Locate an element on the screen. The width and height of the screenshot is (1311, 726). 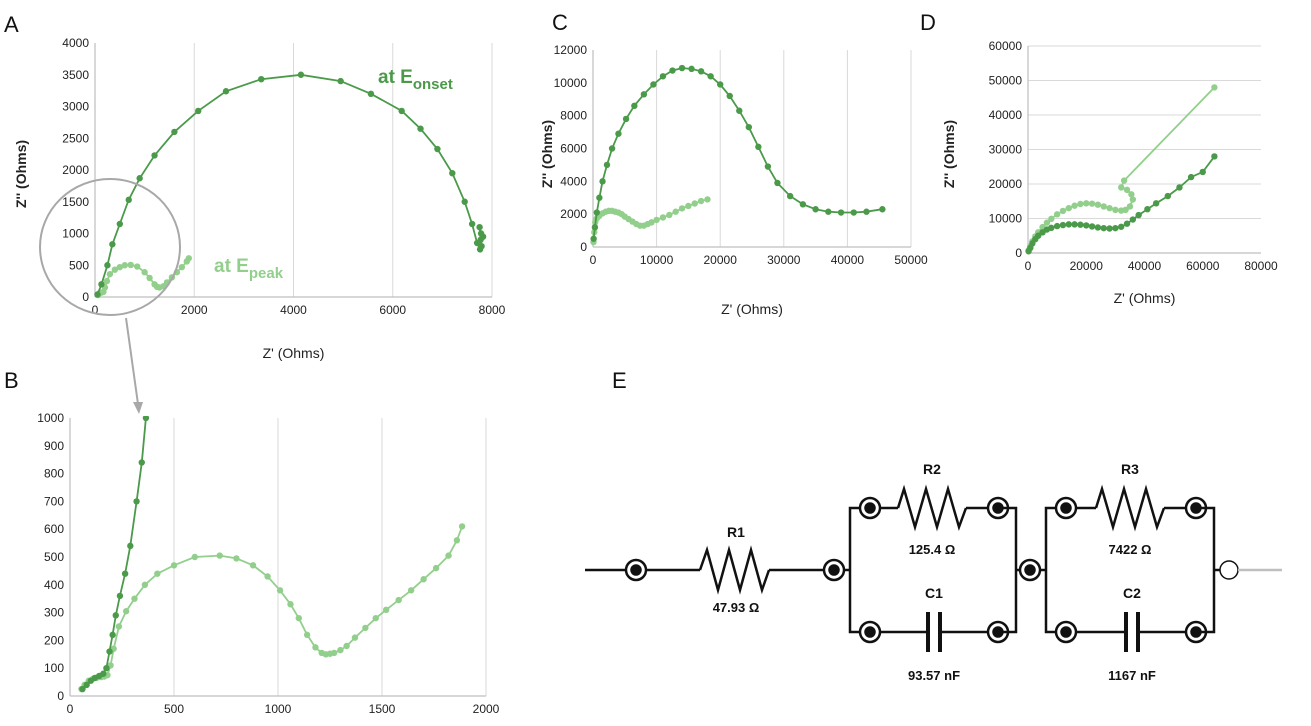
y-tick-label: 4000 is located at coordinates (75, 43).